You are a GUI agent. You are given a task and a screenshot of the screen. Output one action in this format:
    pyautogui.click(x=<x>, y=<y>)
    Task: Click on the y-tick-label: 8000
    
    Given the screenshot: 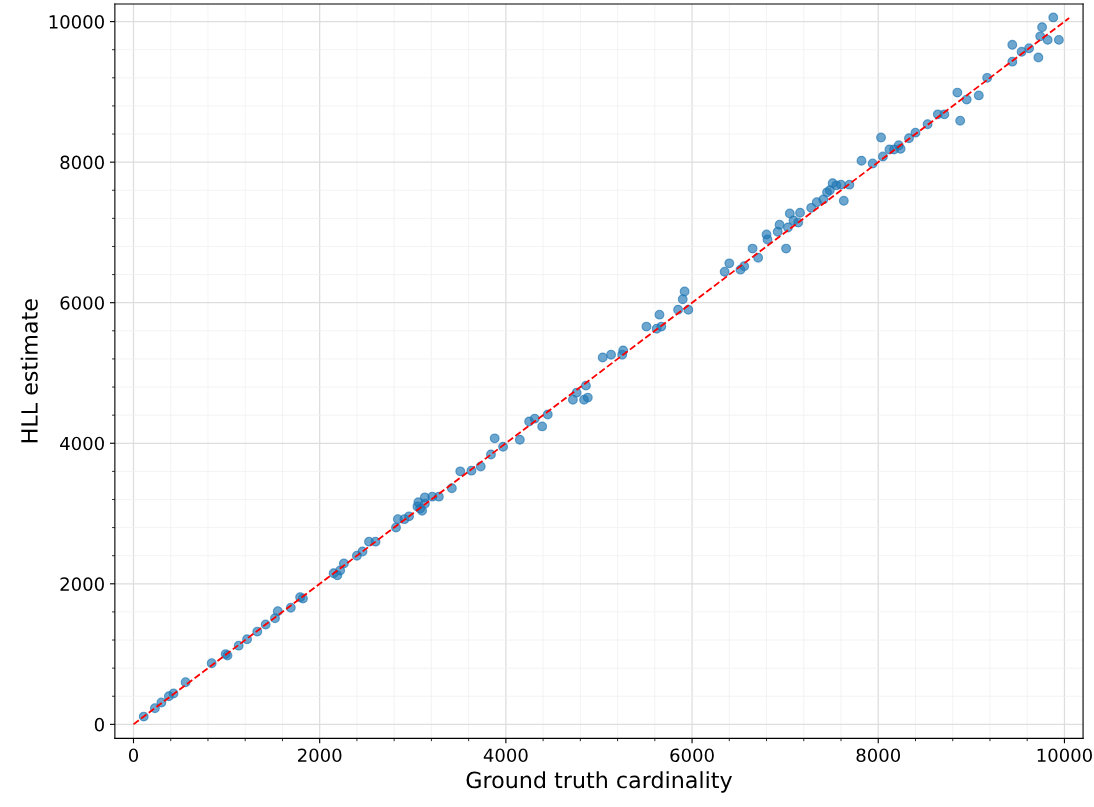 What is the action you would take?
    pyautogui.click(x=82, y=162)
    